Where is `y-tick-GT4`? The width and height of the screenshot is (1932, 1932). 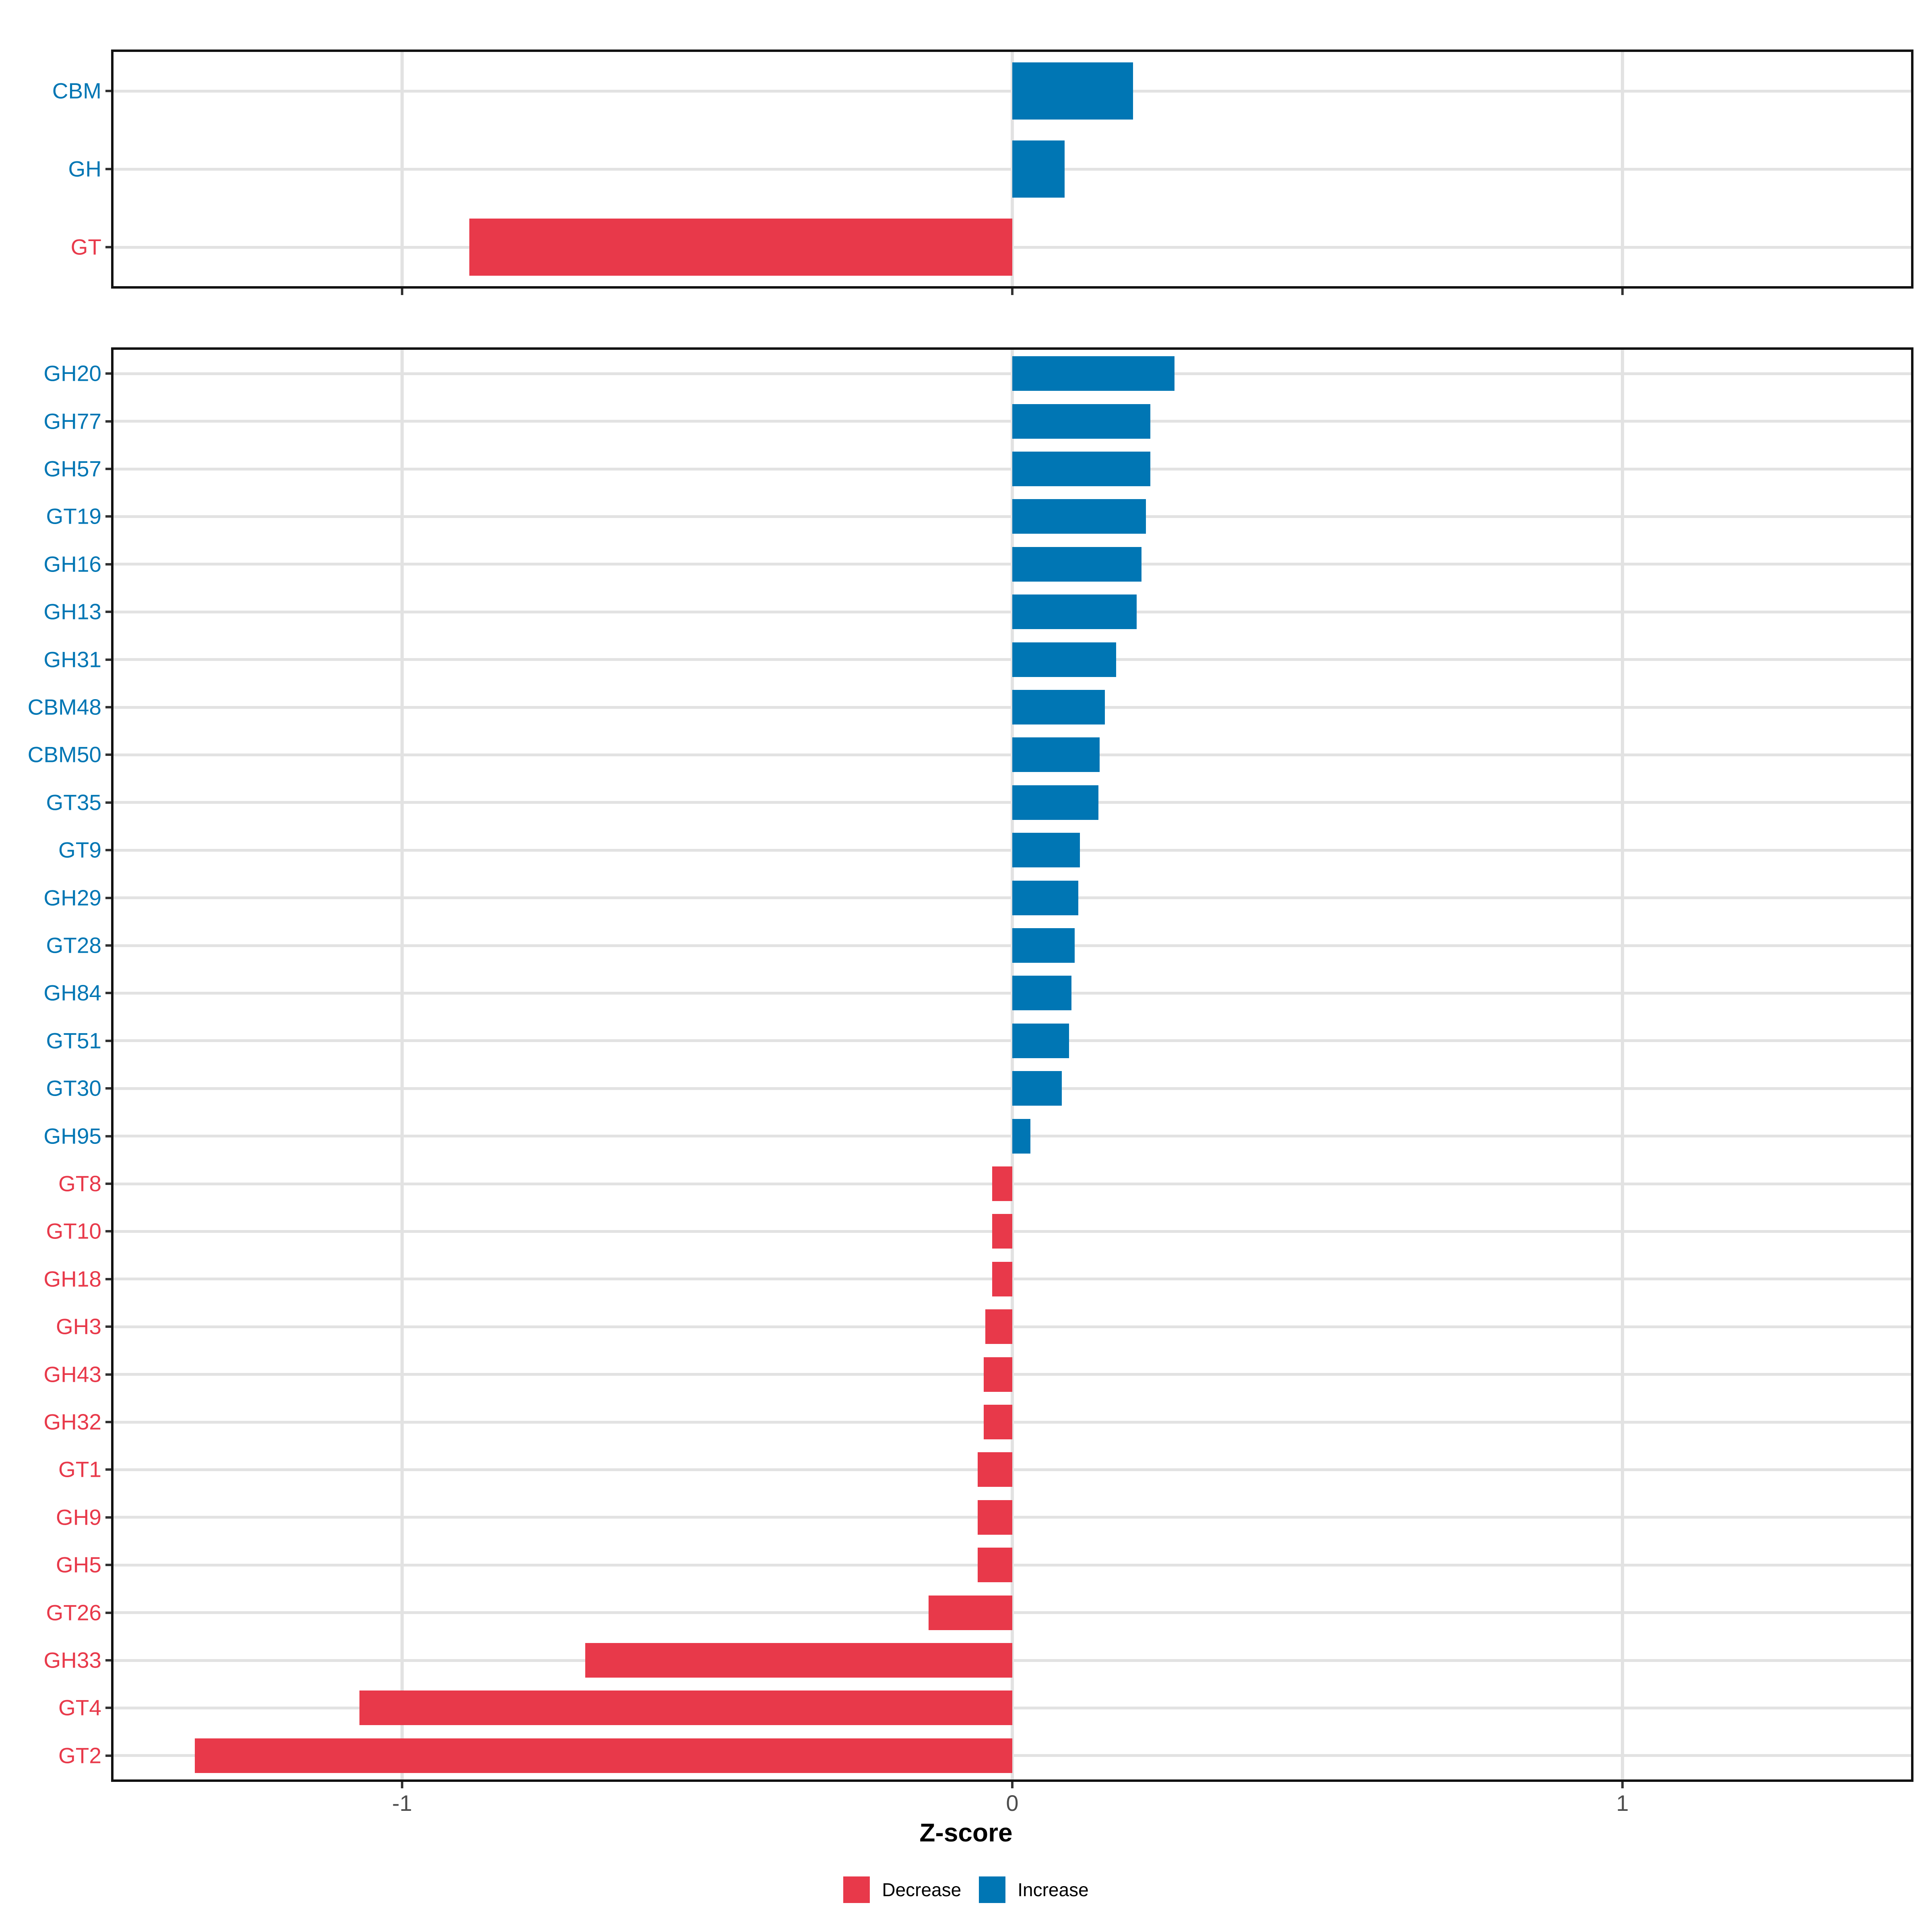 y-tick-GT4 is located at coordinates (108, 1708).